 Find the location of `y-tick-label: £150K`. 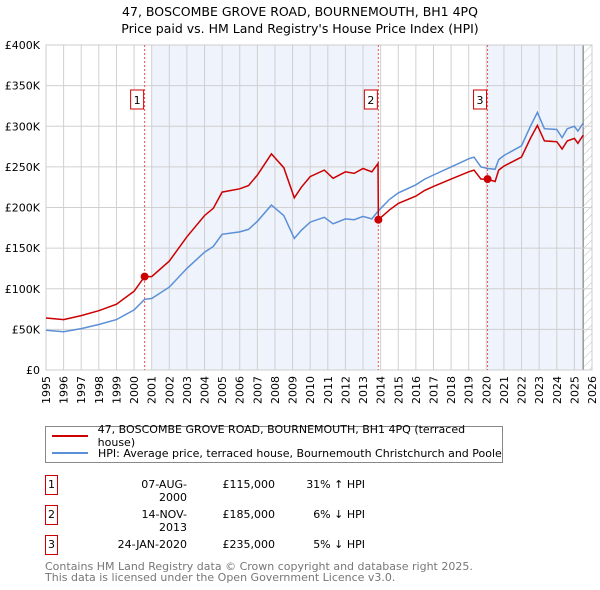

y-tick-label: £150K is located at coordinates (23, 248).